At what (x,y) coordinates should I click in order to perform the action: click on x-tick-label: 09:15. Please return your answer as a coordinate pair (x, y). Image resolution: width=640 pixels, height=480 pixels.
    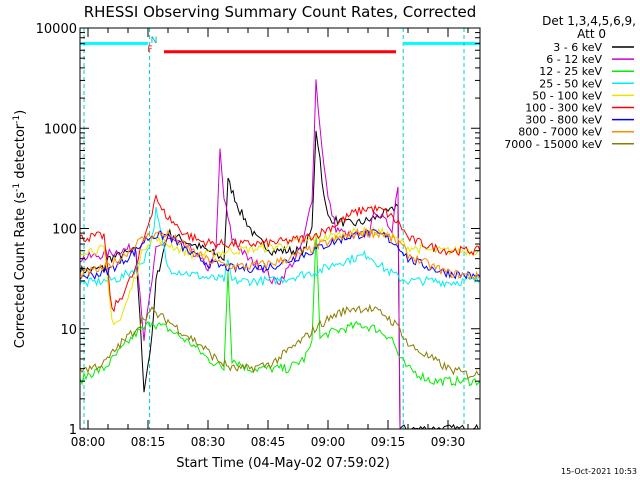
    Looking at the image, I should click on (388, 442).